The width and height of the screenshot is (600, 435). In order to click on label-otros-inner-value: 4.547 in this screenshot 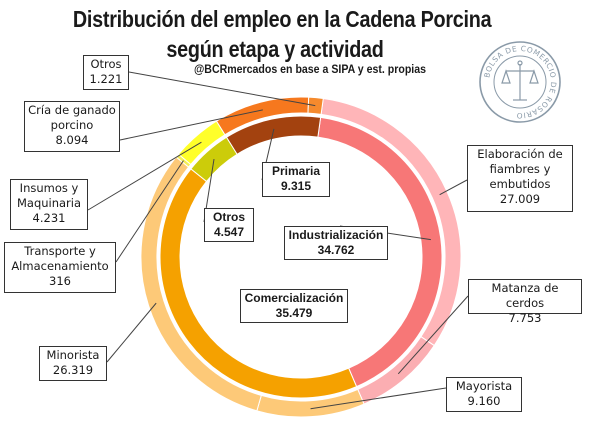, I will do `click(229, 232)`.